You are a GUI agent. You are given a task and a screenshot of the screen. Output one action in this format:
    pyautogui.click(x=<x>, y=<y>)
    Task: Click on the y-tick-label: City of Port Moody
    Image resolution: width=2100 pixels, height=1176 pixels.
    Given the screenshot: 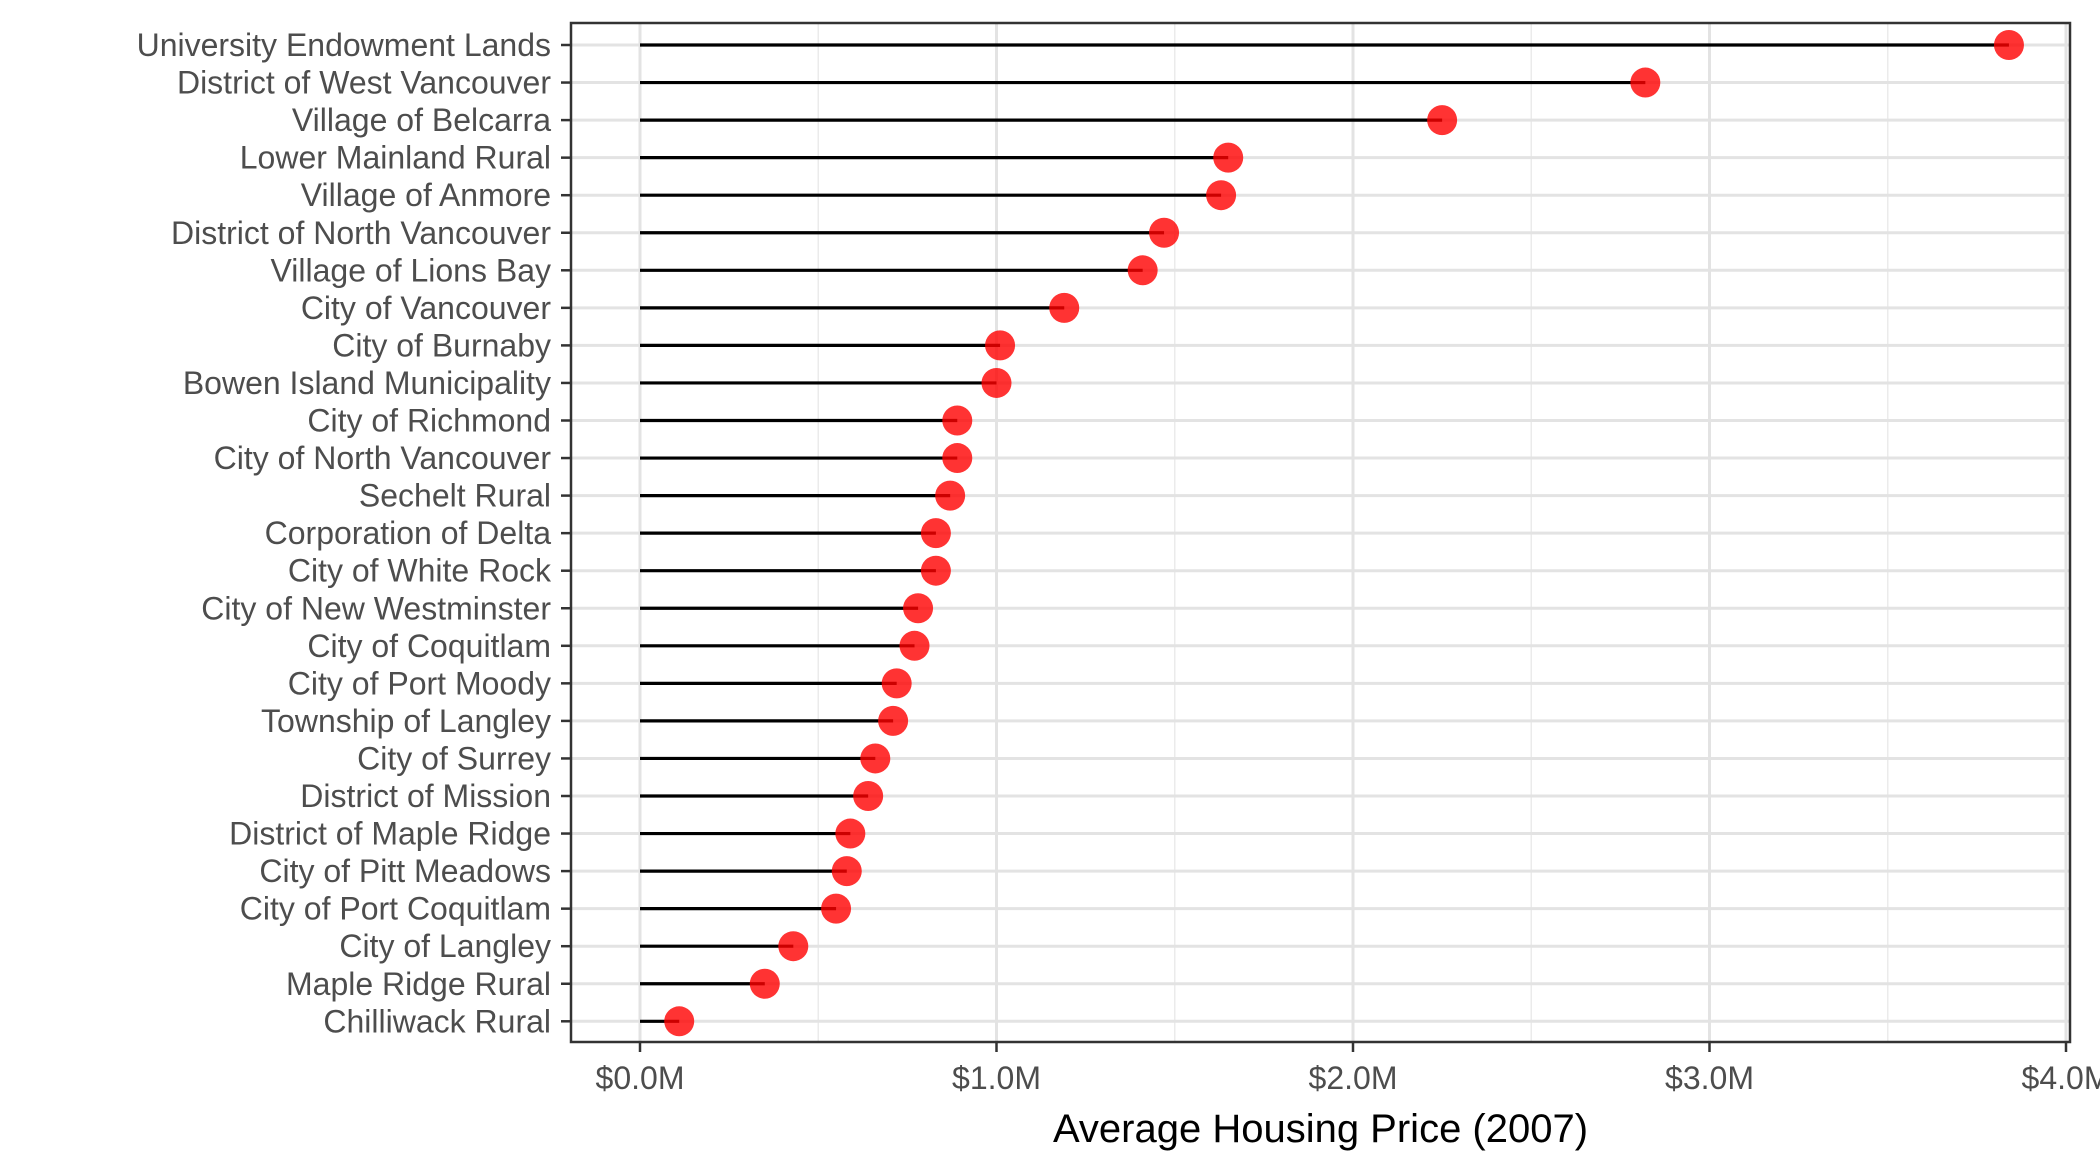 What is the action you would take?
    pyautogui.click(x=419, y=683)
    